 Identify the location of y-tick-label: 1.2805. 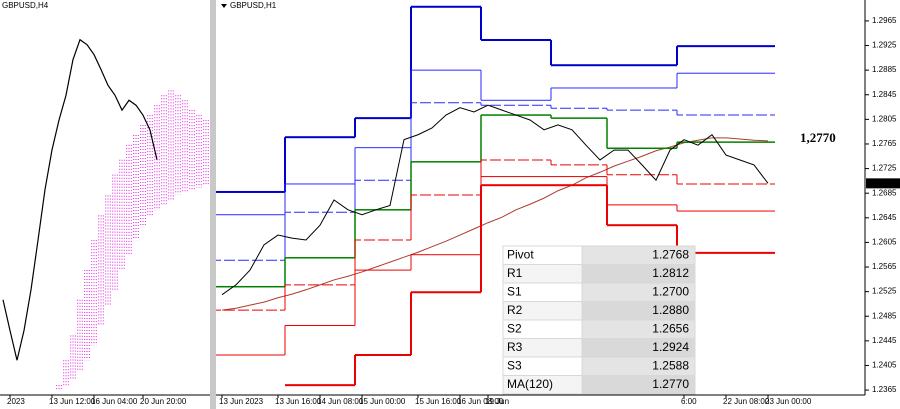
(884, 118).